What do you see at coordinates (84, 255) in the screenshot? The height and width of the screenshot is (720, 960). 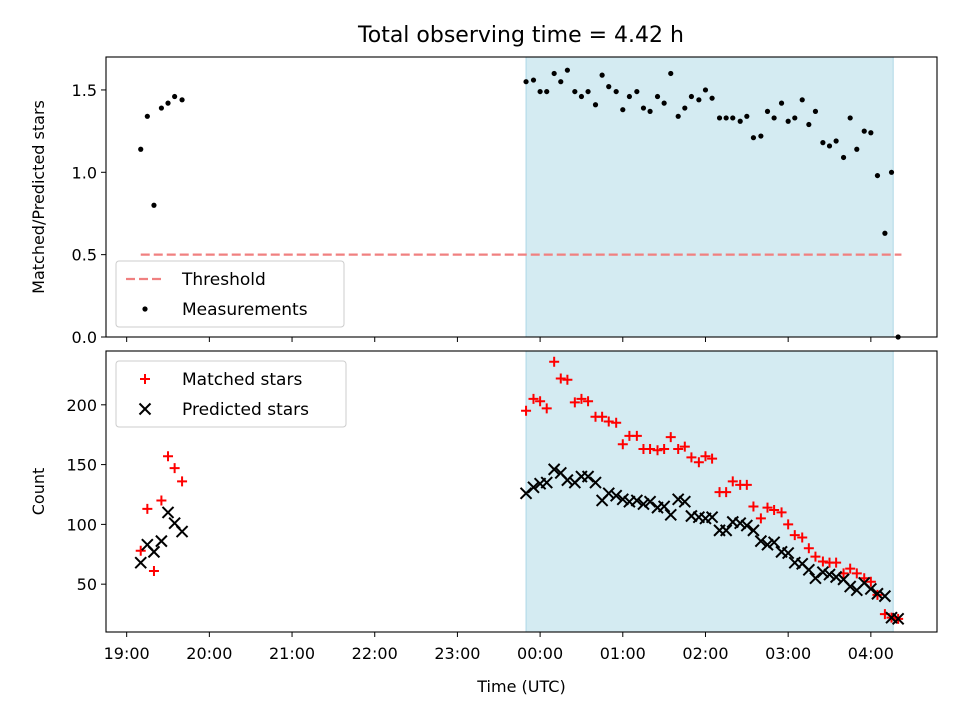 I see `y-tick-label: 0.5` at bounding box center [84, 255].